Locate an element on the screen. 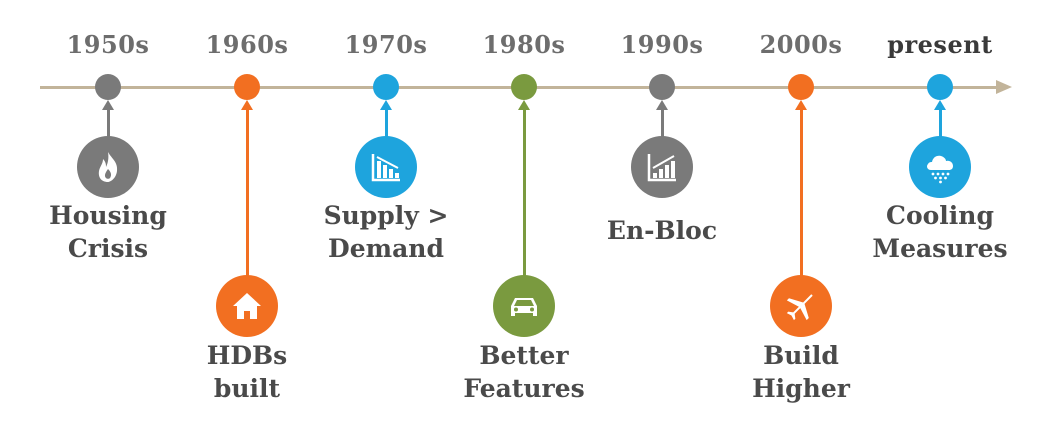 This screenshot has width=1058, height=440. event-label-line: Demand is located at coordinates (386, 248).